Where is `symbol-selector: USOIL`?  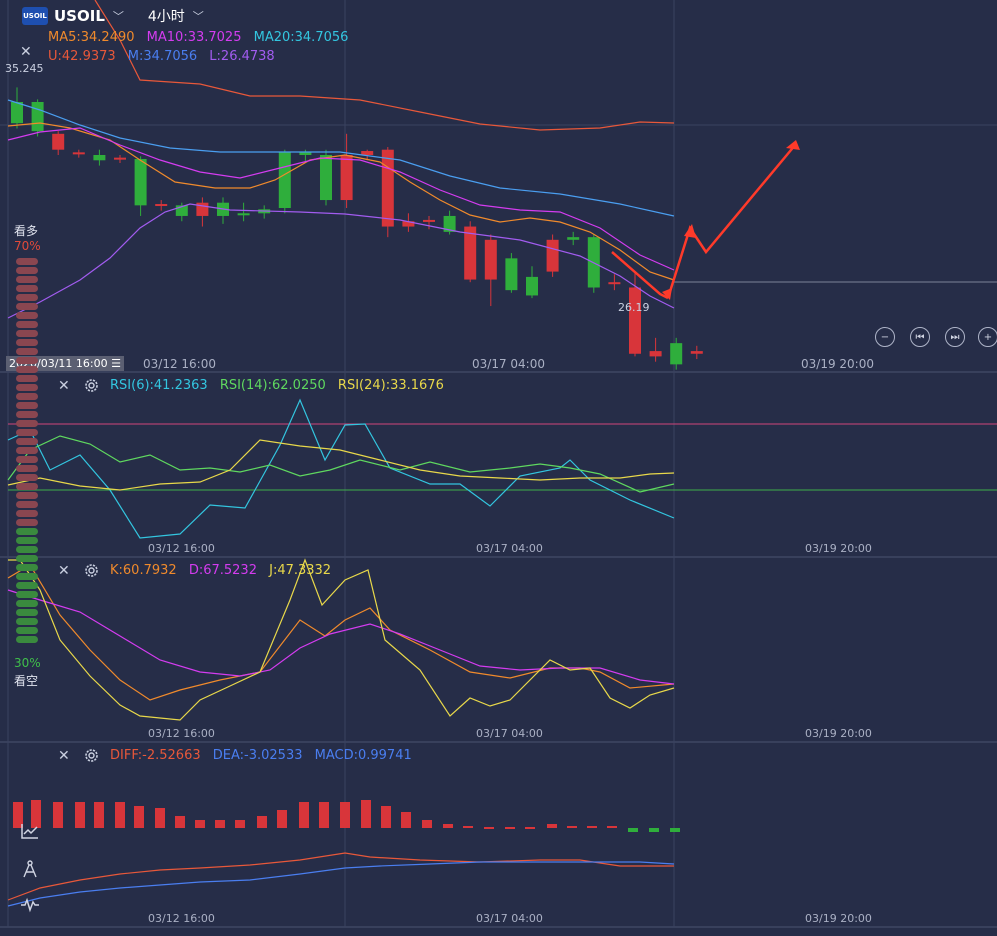 symbol-selector: USOIL is located at coordinates (79, 16).